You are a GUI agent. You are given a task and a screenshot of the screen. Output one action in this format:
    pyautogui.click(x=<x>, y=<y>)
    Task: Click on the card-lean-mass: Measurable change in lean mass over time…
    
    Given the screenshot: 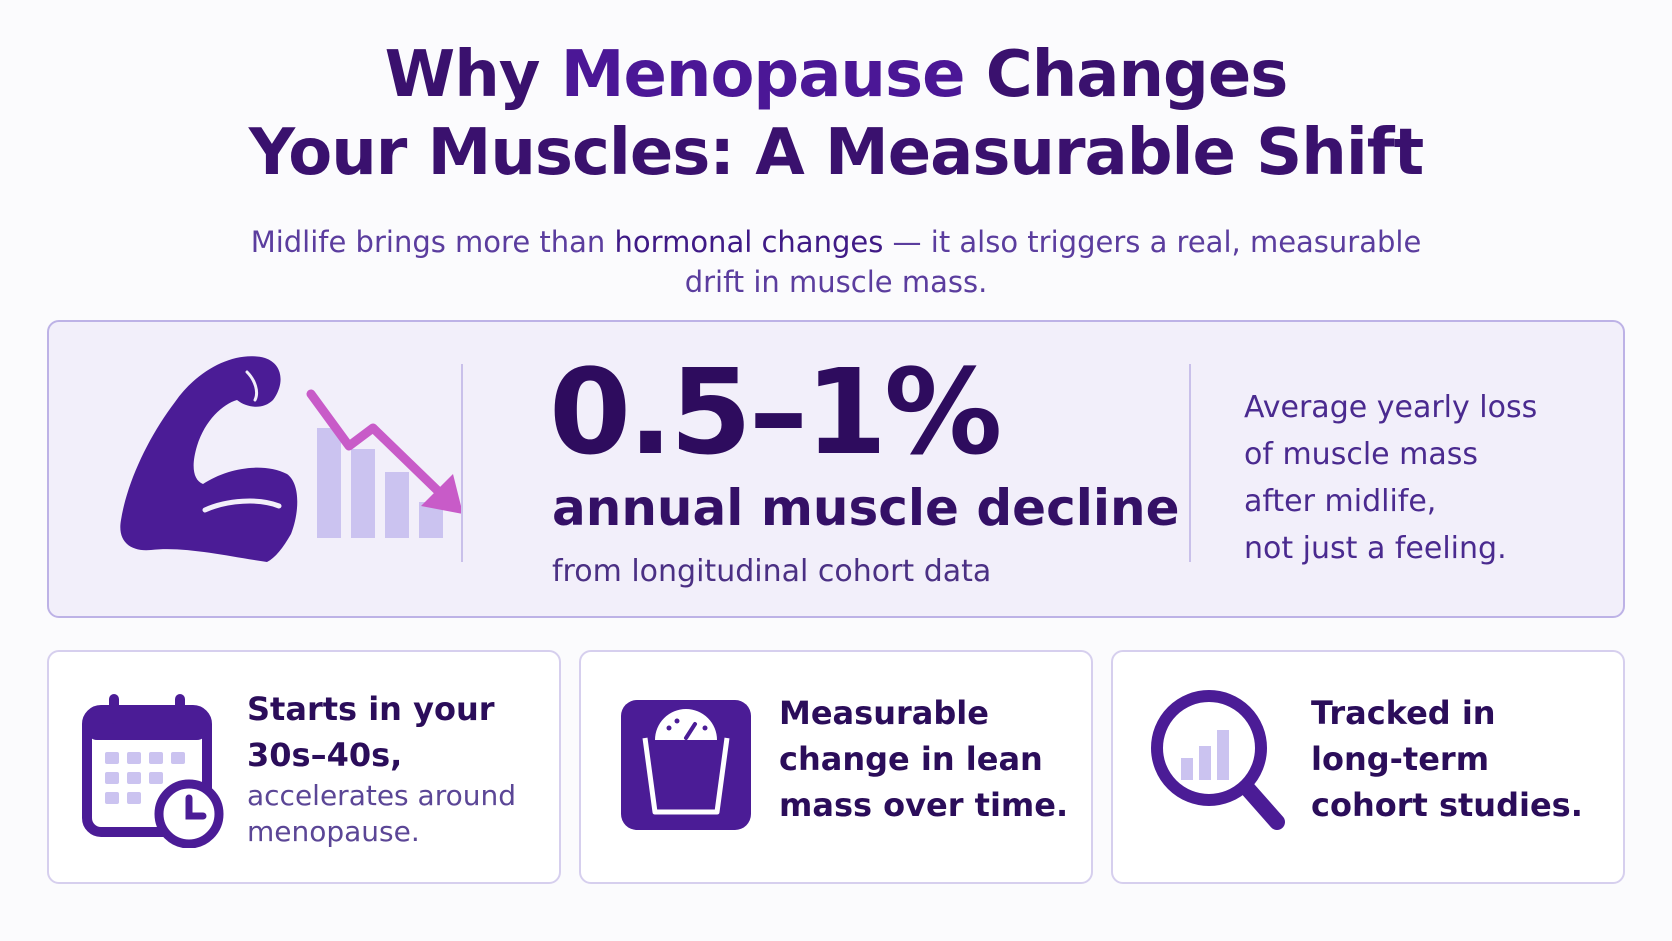 What is the action you would take?
    pyautogui.click(x=836, y=767)
    